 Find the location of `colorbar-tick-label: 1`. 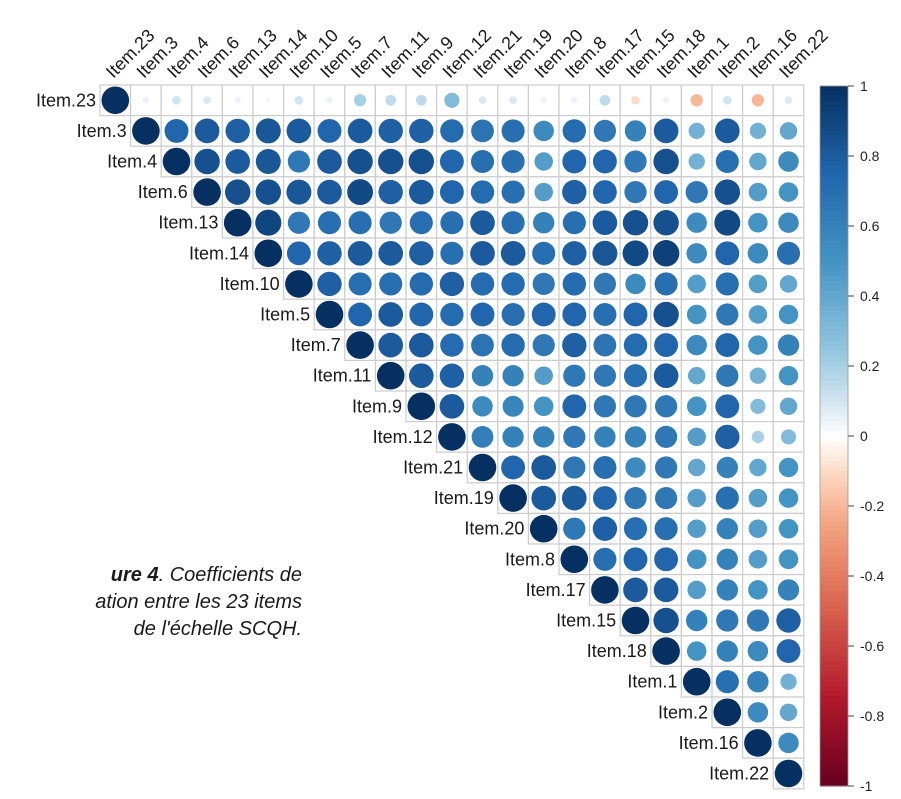

colorbar-tick-label: 1 is located at coordinates (864, 86).